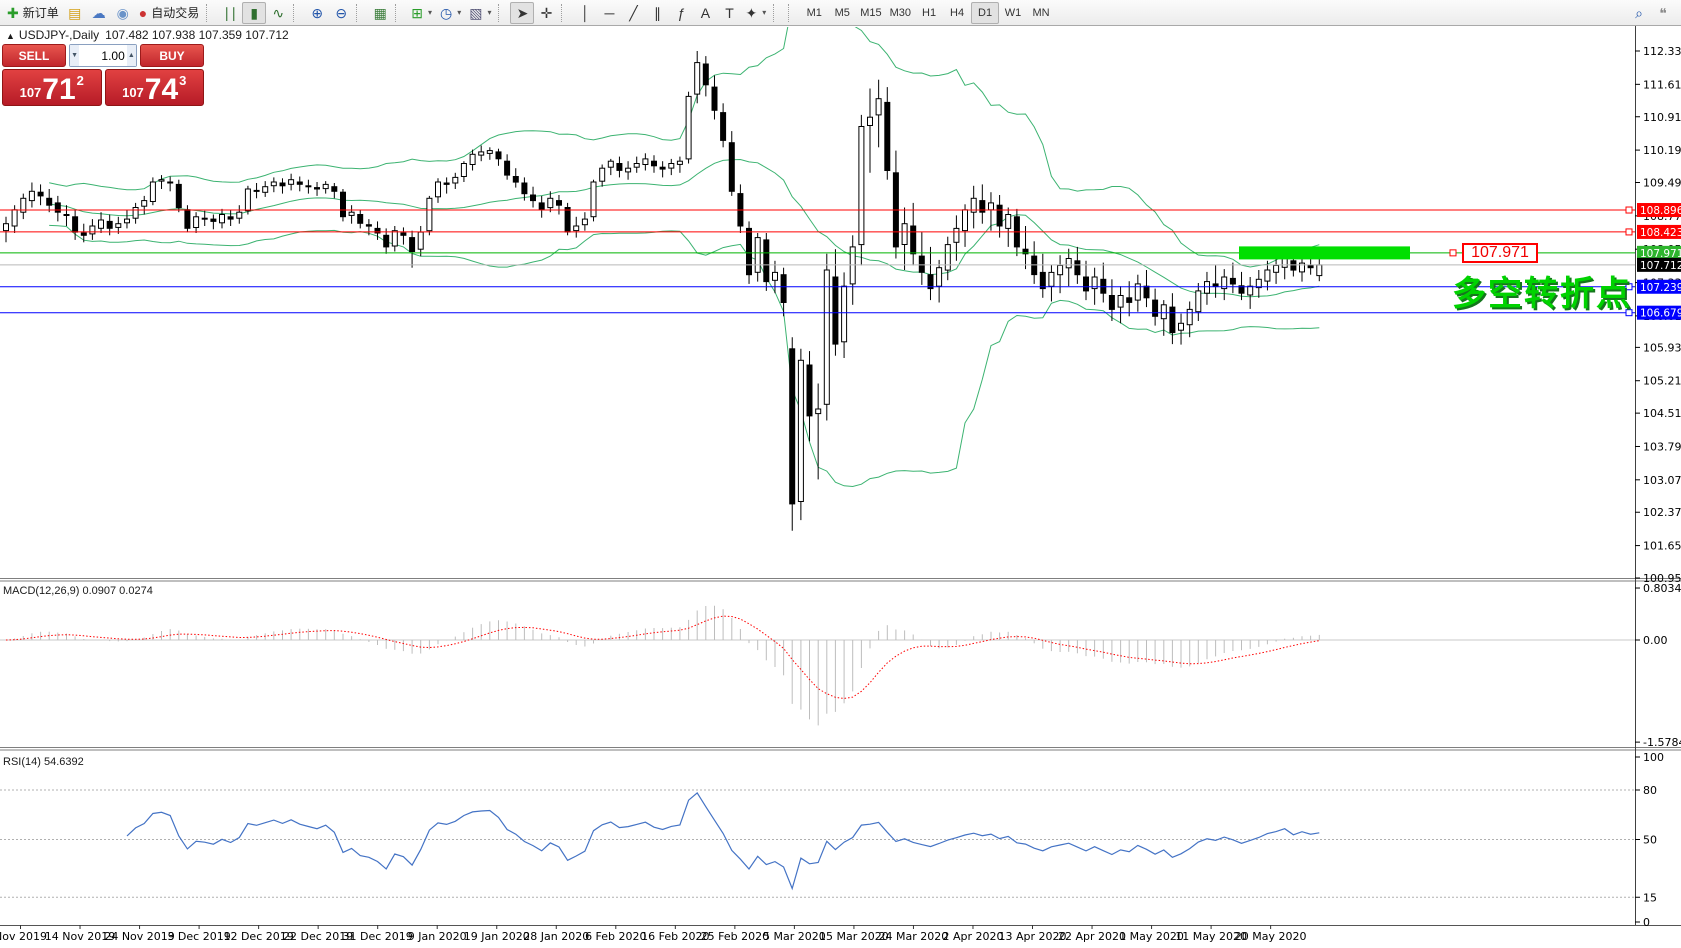 The image size is (1681, 948). I want to click on templates-button: ▧ ▾, so click(480, 13).